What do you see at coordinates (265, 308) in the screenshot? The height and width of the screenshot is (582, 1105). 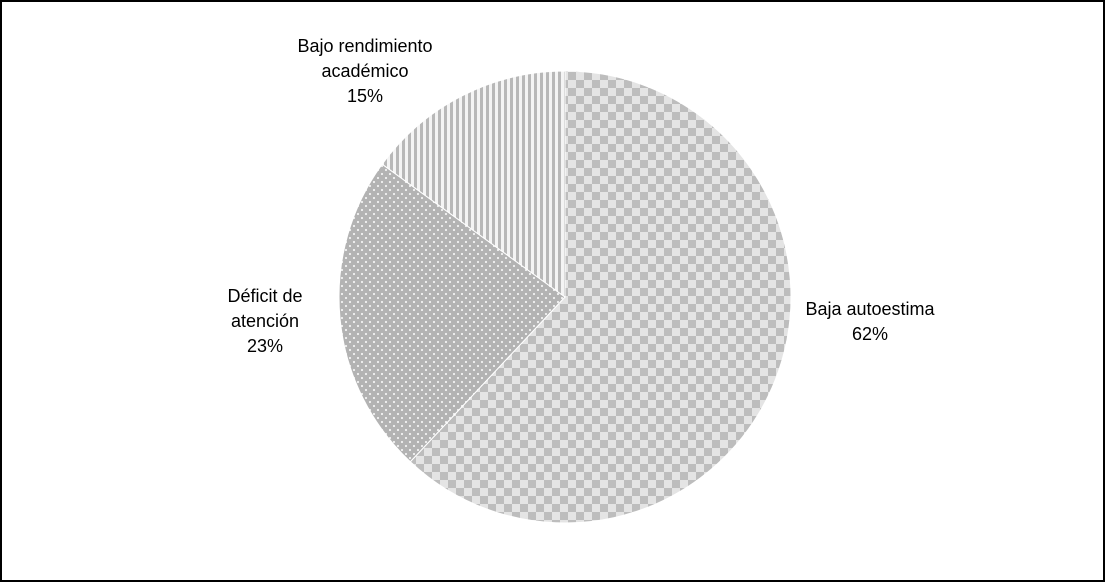 I see `category-label: Déficit de atención` at bounding box center [265, 308].